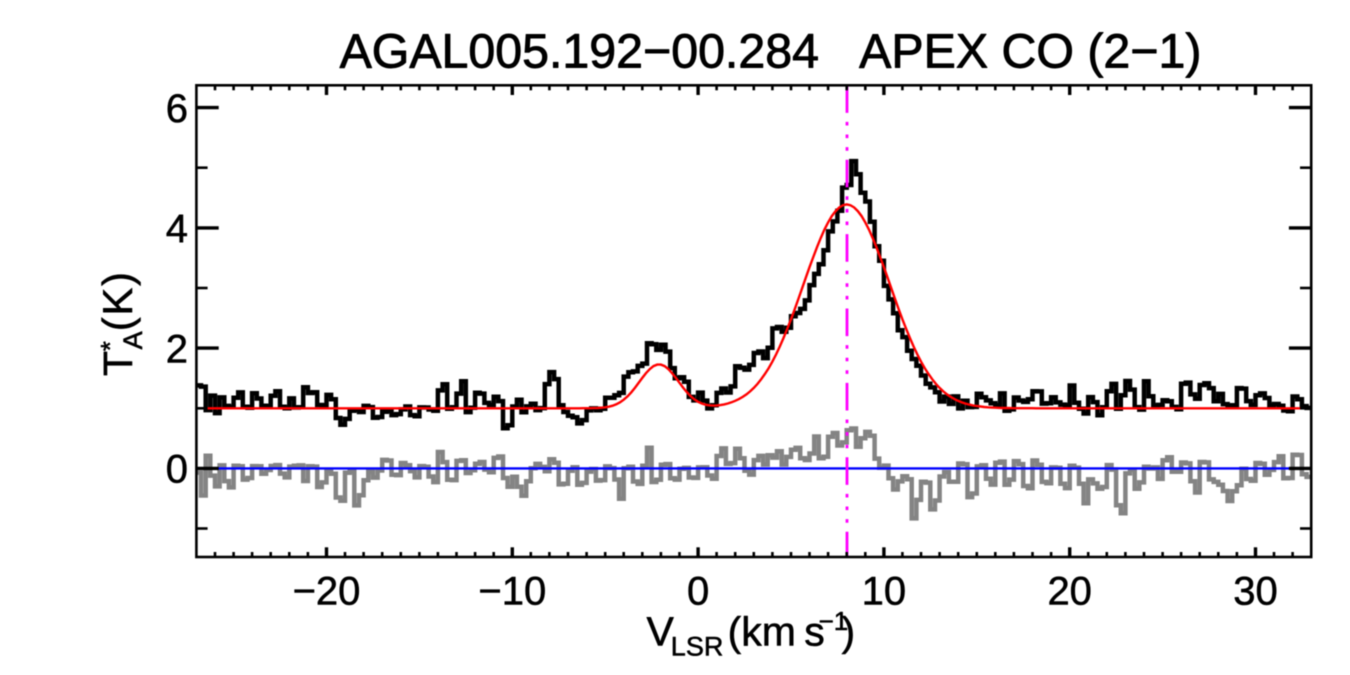 This screenshot has width=1350, height=675. What do you see at coordinates (133, 340) in the screenshot?
I see `svg-text: A` at bounding box center [133, 340].